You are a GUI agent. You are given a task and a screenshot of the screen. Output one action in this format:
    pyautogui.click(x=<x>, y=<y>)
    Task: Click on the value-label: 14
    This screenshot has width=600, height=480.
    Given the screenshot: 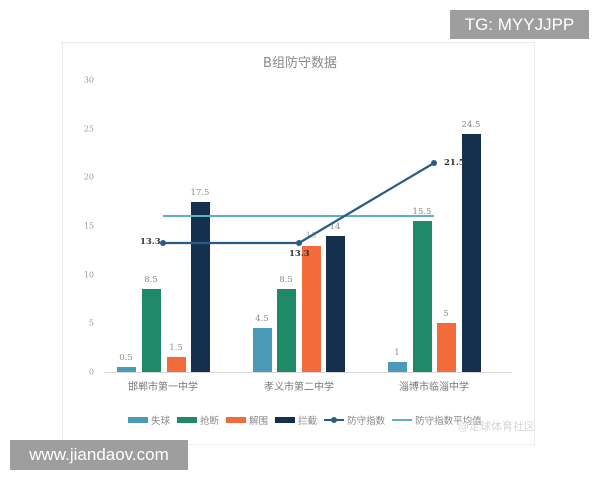 What is the action you would take?
    pyautogui.click(x=335, y=227)
    